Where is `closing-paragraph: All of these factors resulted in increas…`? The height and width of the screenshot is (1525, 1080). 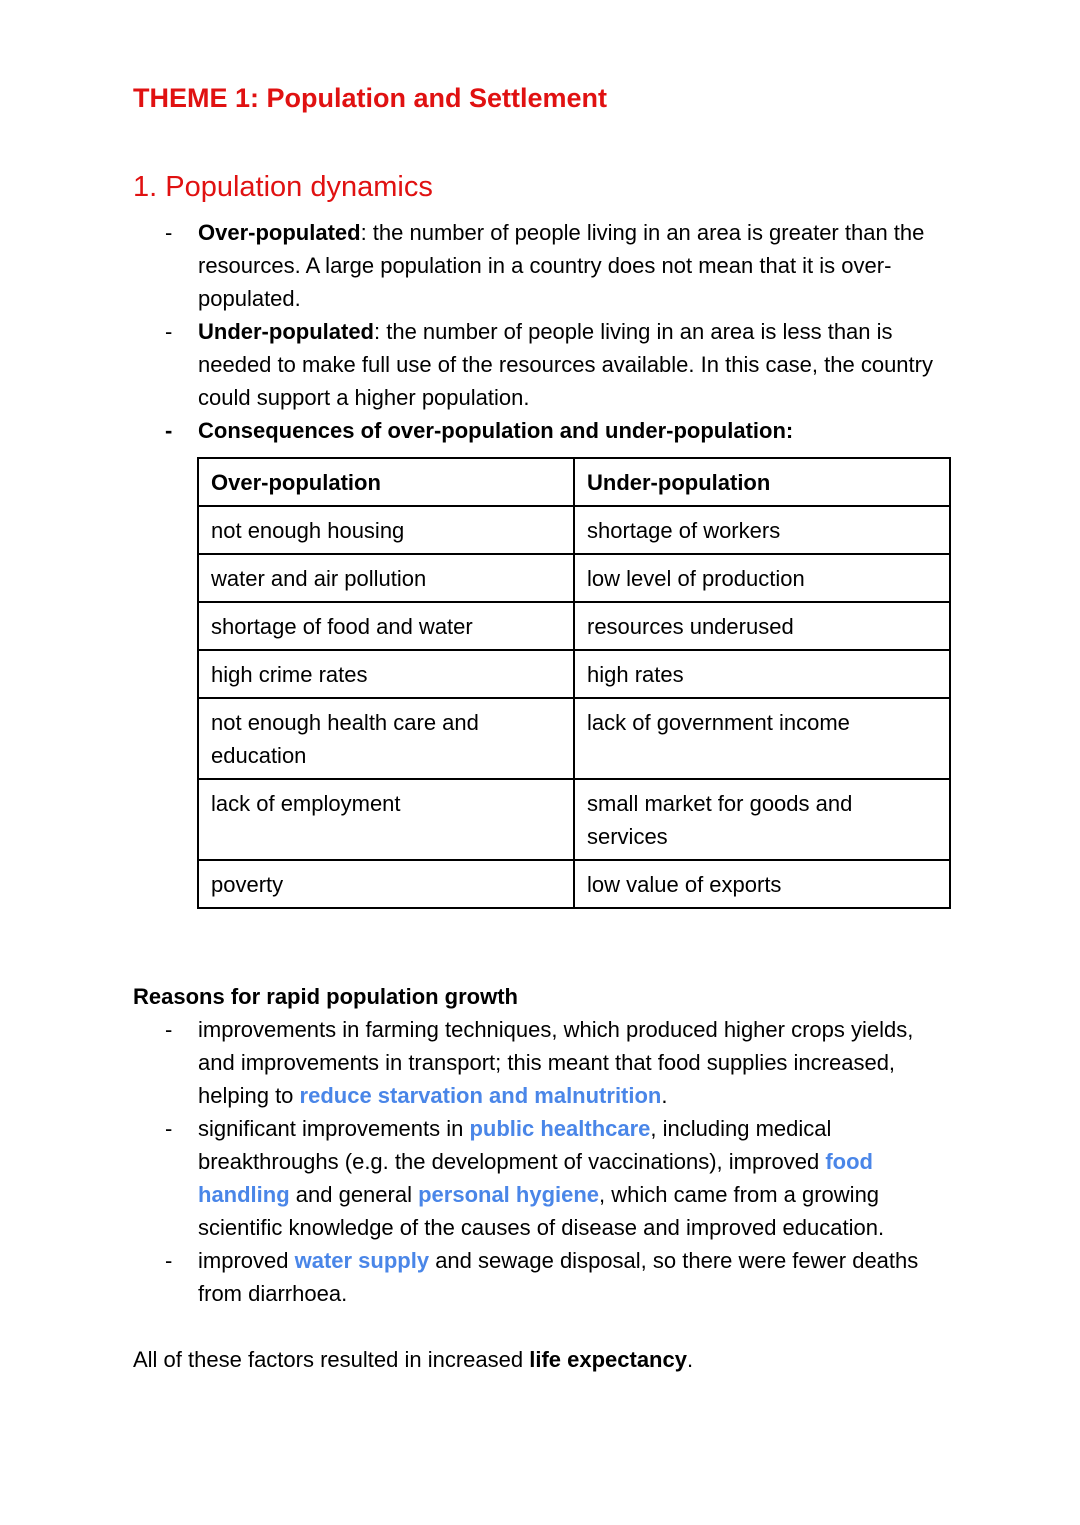
closing-paragraph: All of these factors resulted in increas… is located at coordinates (413, 1359).